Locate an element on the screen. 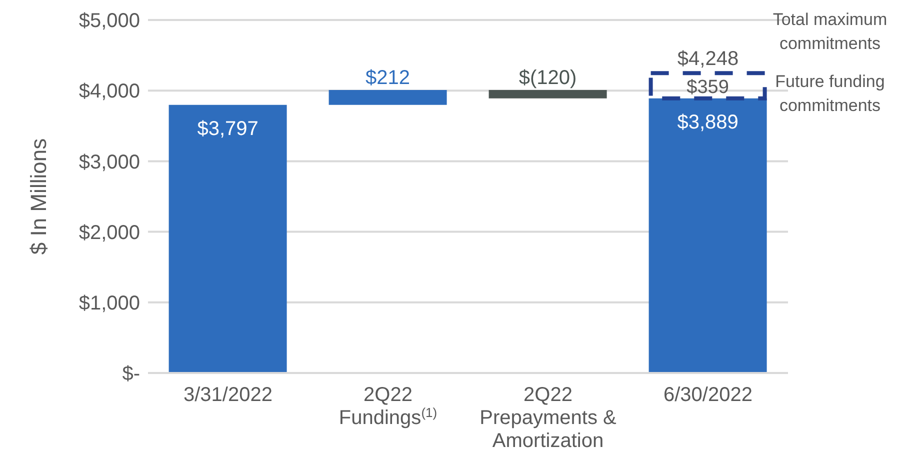 This screenshot has width=899, height=465. data-label: $(120) is located at coordinates (547, 77).